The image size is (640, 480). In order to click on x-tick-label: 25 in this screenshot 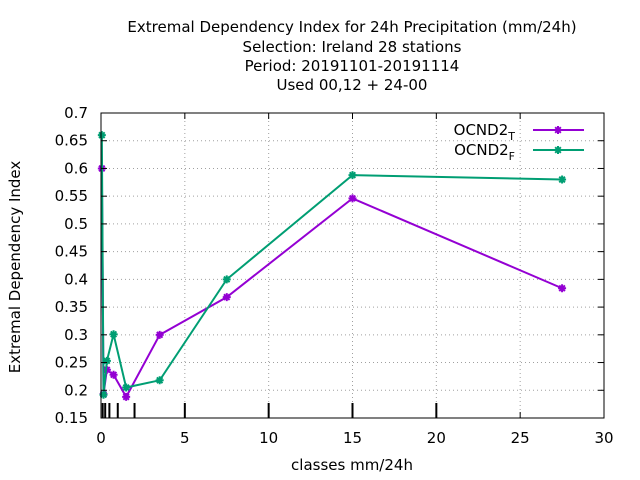, I will do `click(520, 438)`.